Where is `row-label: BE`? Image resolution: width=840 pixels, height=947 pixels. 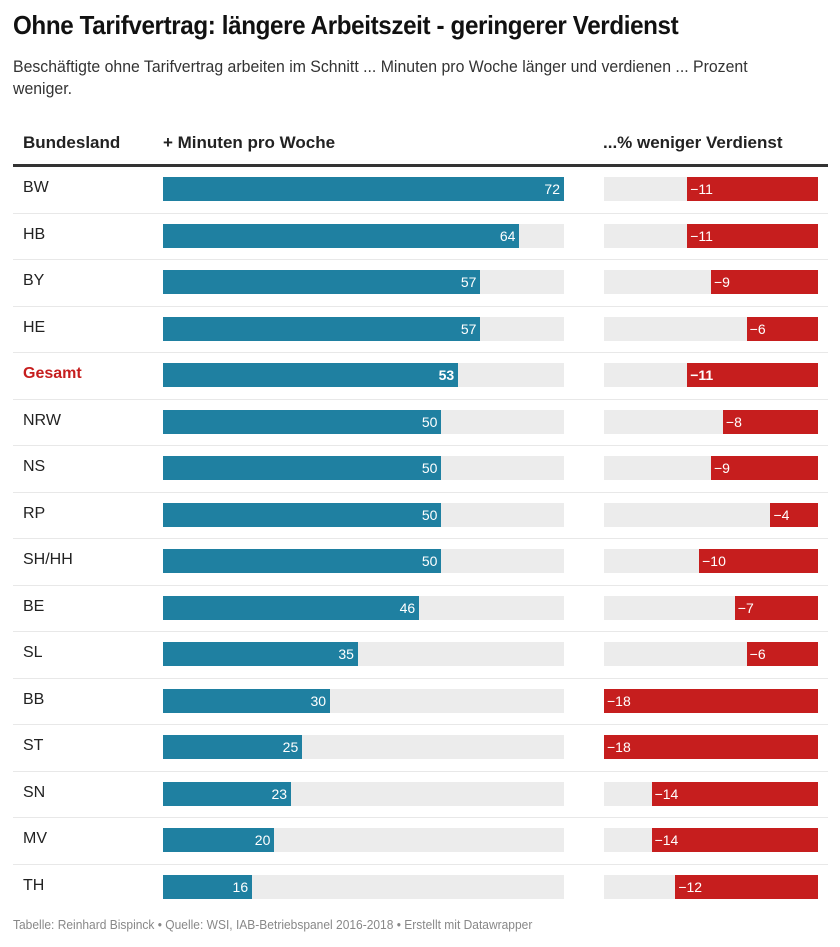
row-label: BE is located at coordinates (34, 606).